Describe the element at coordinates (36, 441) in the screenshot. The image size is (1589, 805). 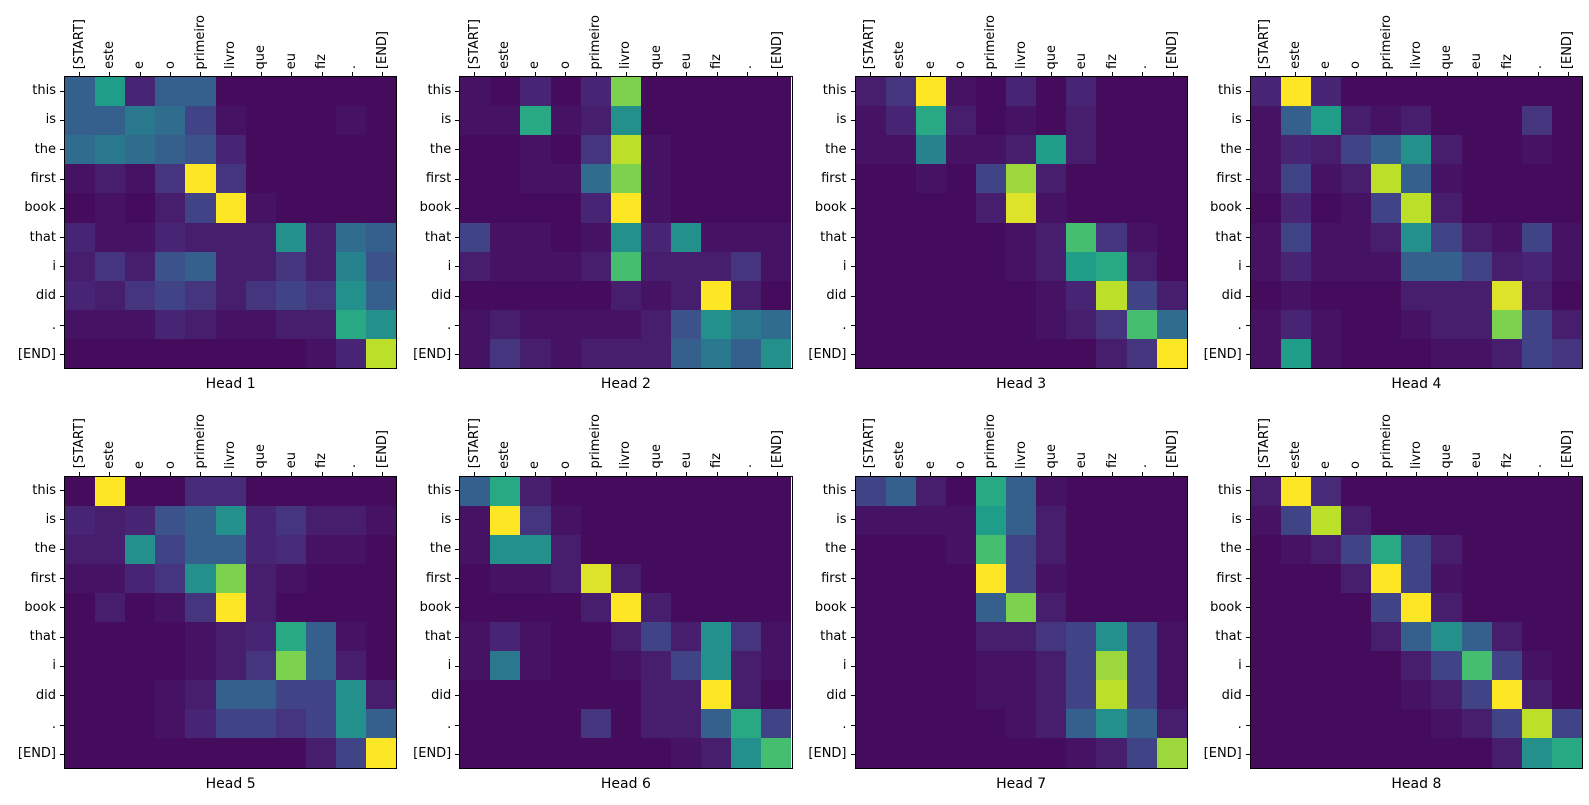
I see `axis-corner-spacer` at that location.